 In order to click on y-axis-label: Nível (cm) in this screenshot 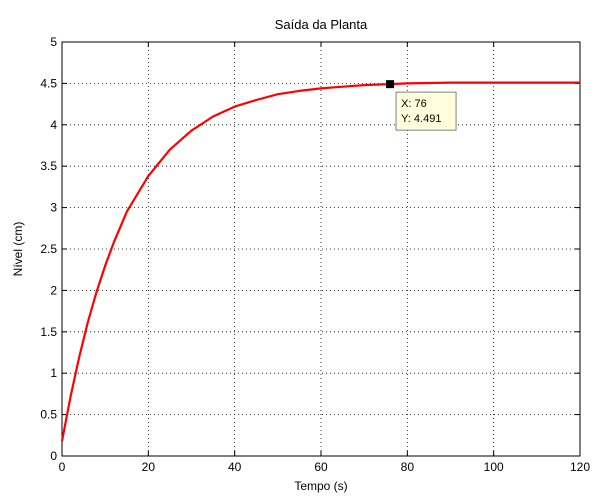, I will do `click(18, 249)`.